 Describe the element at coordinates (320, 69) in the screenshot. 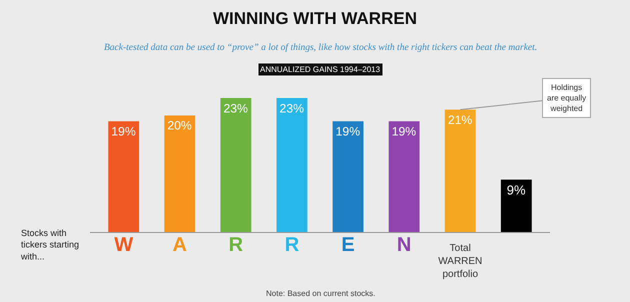

I see `text: ANNUALIZED GAINS 1994–2013` at that location.